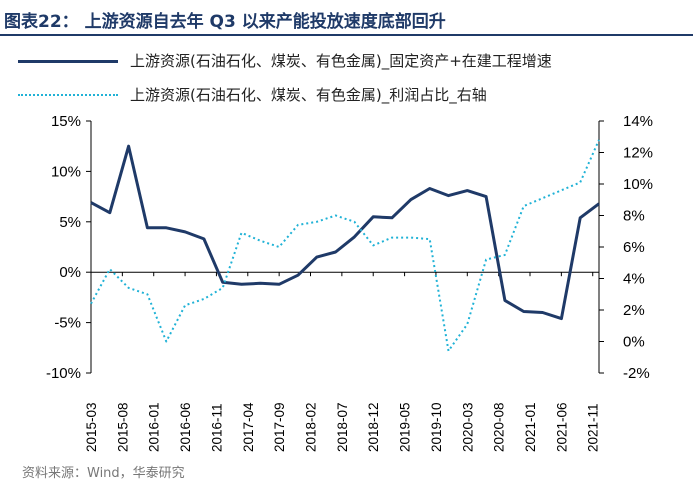 The width and height of the screenshot is (693, 496). What do you see at coordinates (185, 427) in the screenshot?
I see `x-tick-label: 2016-06` at bounding box center [185, 427].